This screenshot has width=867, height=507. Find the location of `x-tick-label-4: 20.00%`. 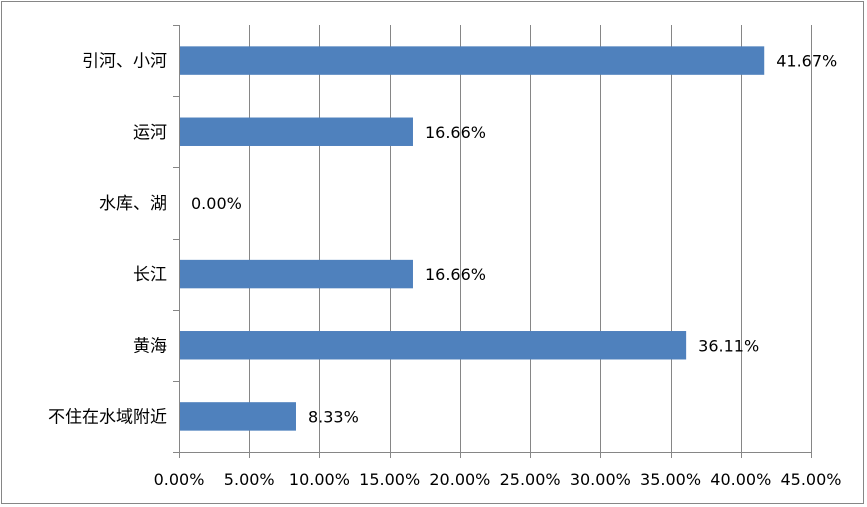

x-tick-label-4: 20.00% is located at coordinates (459, 479).